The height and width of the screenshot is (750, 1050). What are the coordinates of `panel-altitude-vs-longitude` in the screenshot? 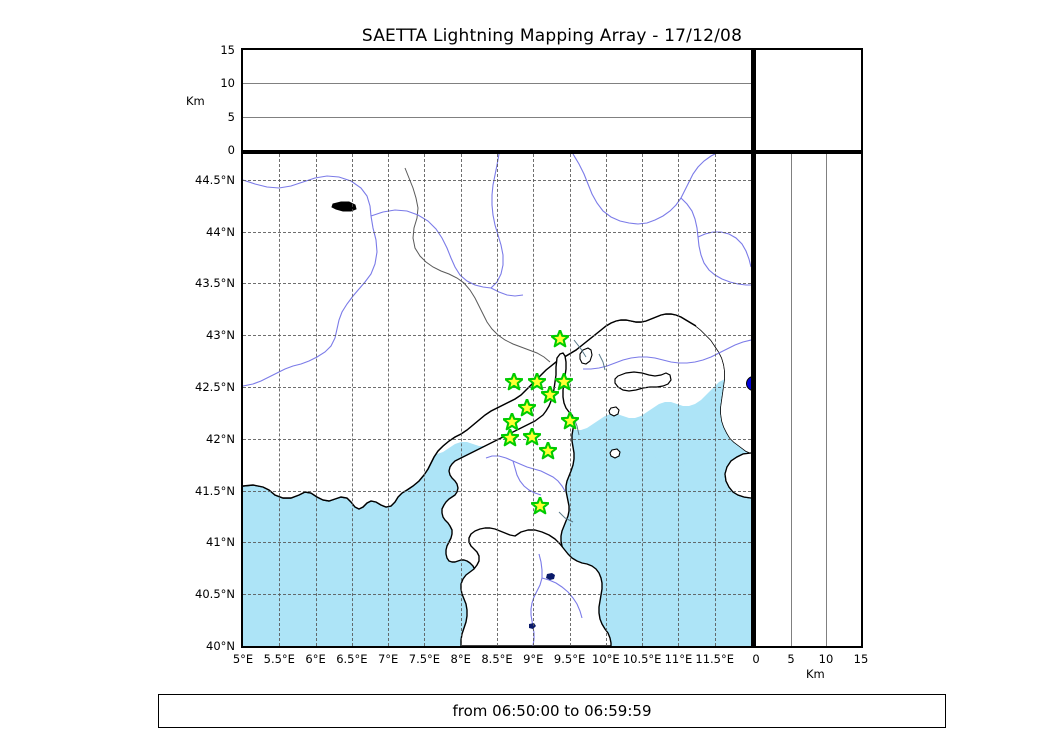 It's located at (497, 100).